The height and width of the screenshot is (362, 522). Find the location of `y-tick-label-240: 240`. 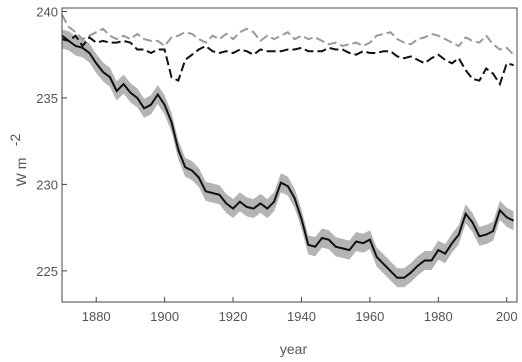

y-tick-label-240: 240 is located at coordinates (47, 11).